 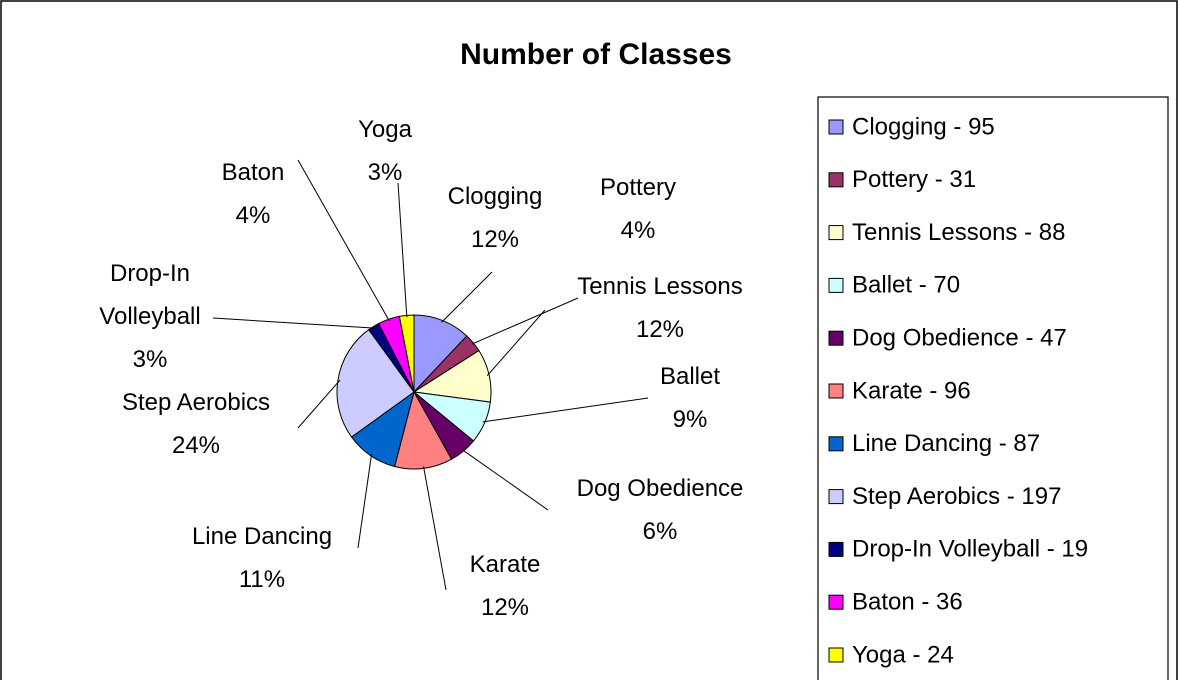 What do you see at coordinates (690, 398) in the screenshot?
I see `data-label: Ballet 9%` at bounding box center [690, 398].